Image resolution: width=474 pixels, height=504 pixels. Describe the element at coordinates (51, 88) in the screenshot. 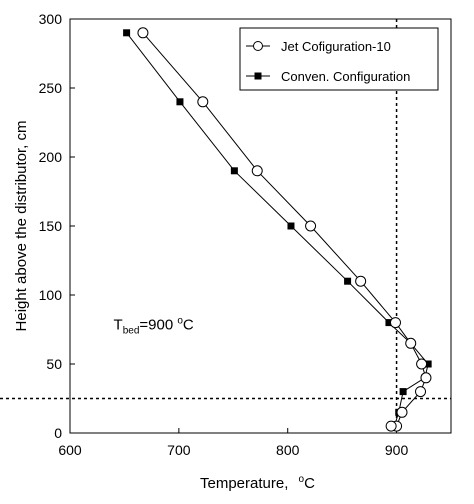

I see `y-tick-label: 250` at that location.